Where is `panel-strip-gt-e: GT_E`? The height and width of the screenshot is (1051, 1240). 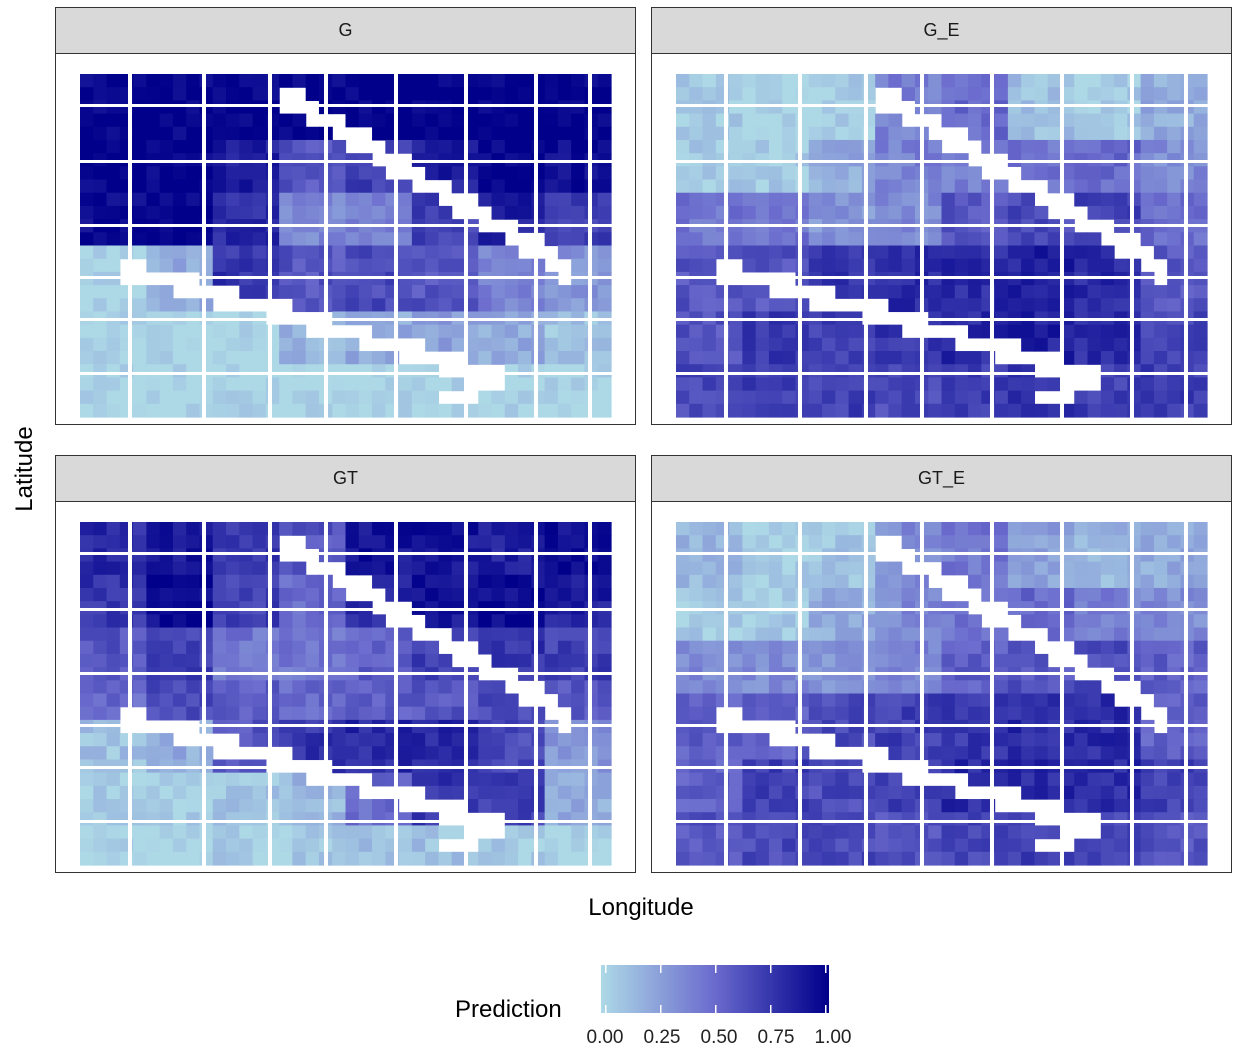 panel-strip-gt-e: GT_E is located at coordinates (941, 478).